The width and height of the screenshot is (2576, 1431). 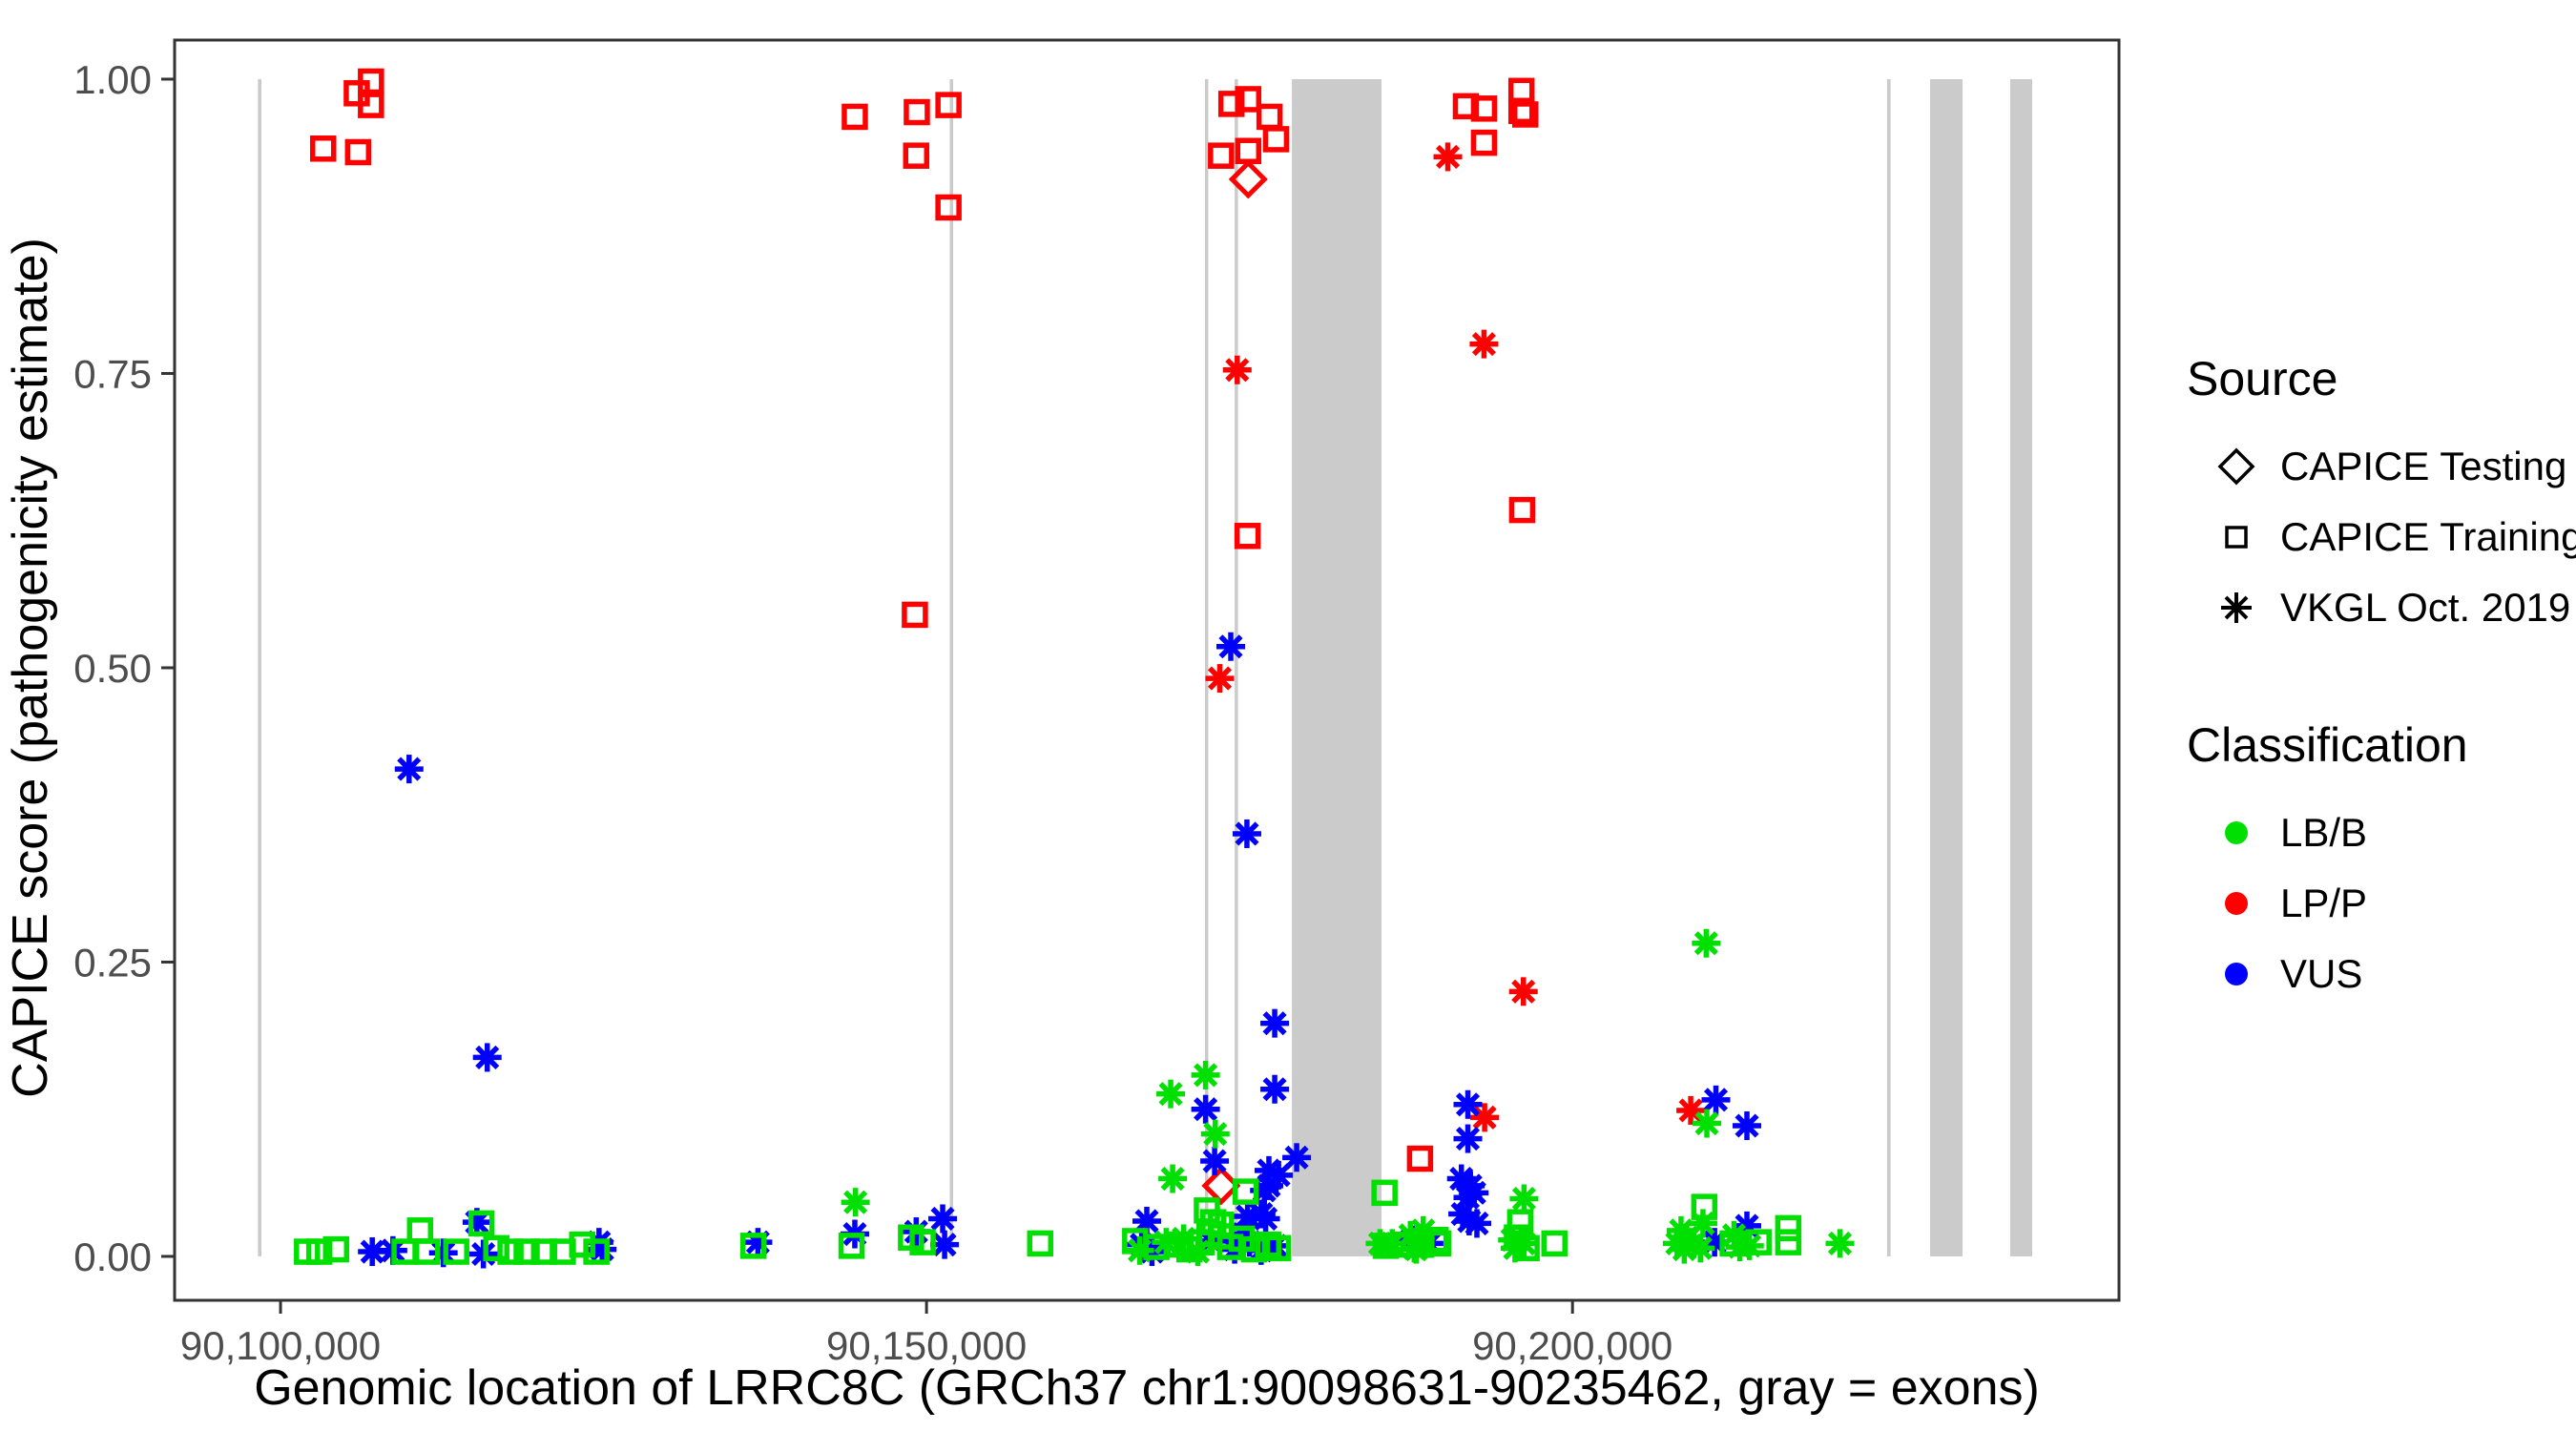 What do you see at coordinates (2425, 607) in the screenshot?
I see `legend-item-label: VKGL Oct. 2019` at bounding box center [2425, 607].